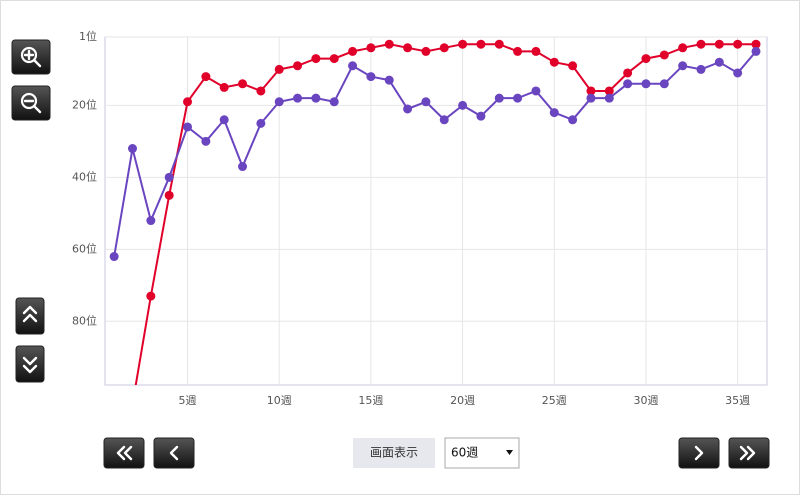  I want to click on display-select-value: 60週, so click(464, 453).